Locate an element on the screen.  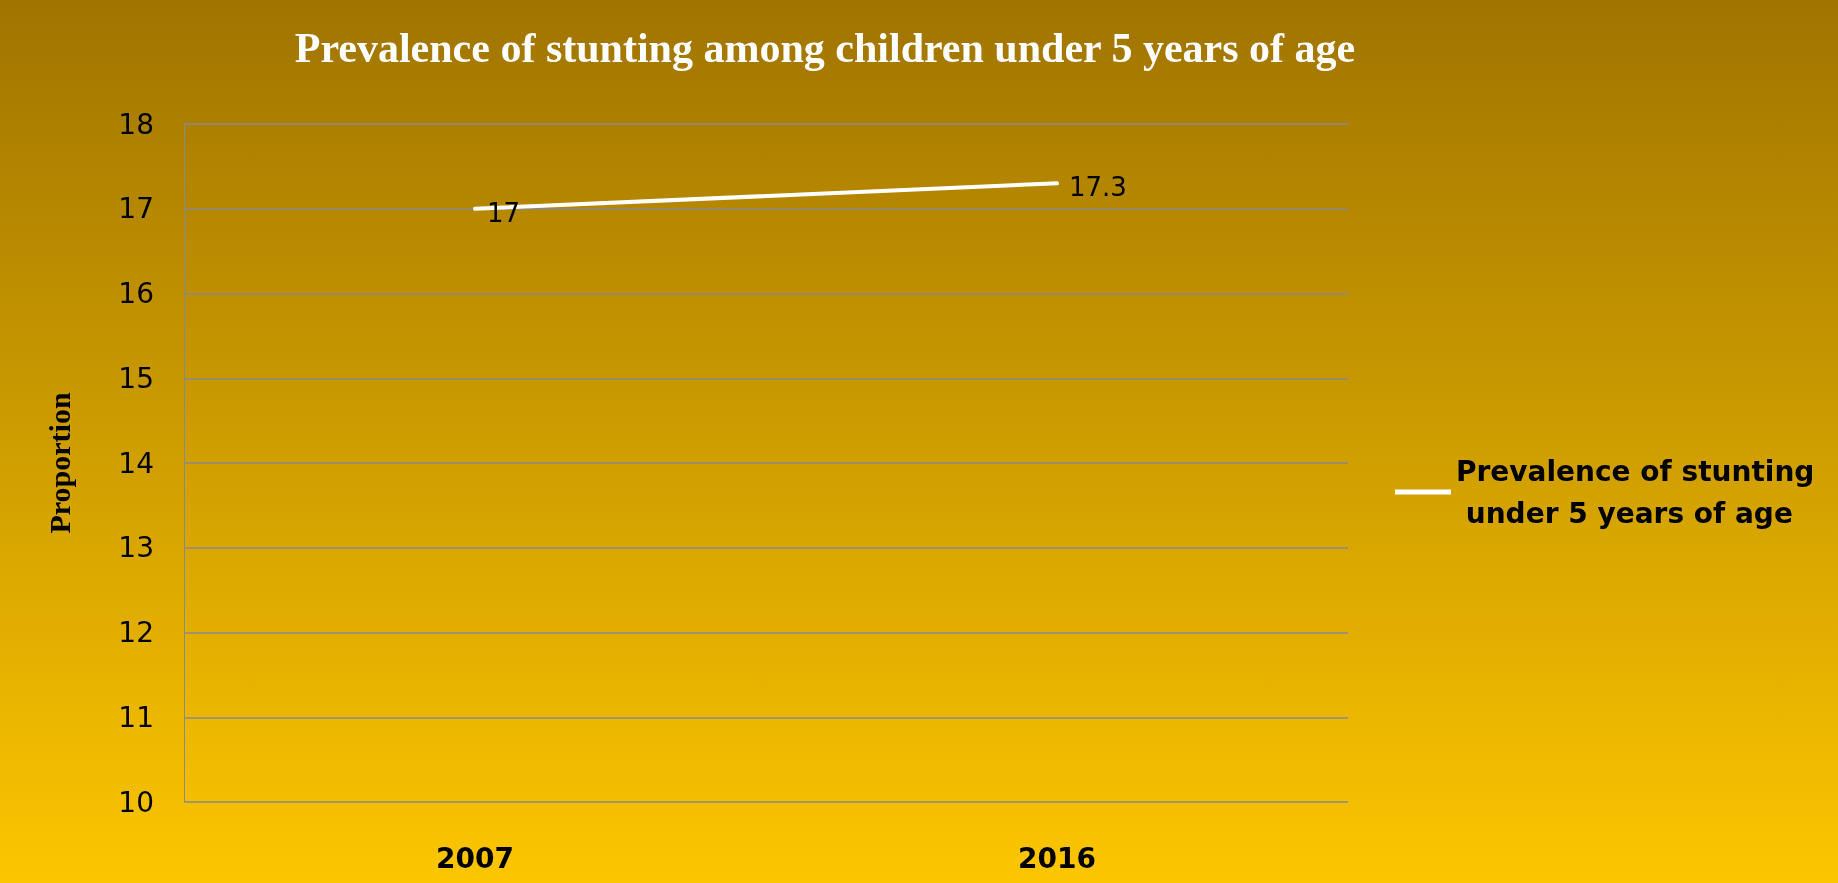
x-tick-label: 2007 is located at coordinates (475, 858).